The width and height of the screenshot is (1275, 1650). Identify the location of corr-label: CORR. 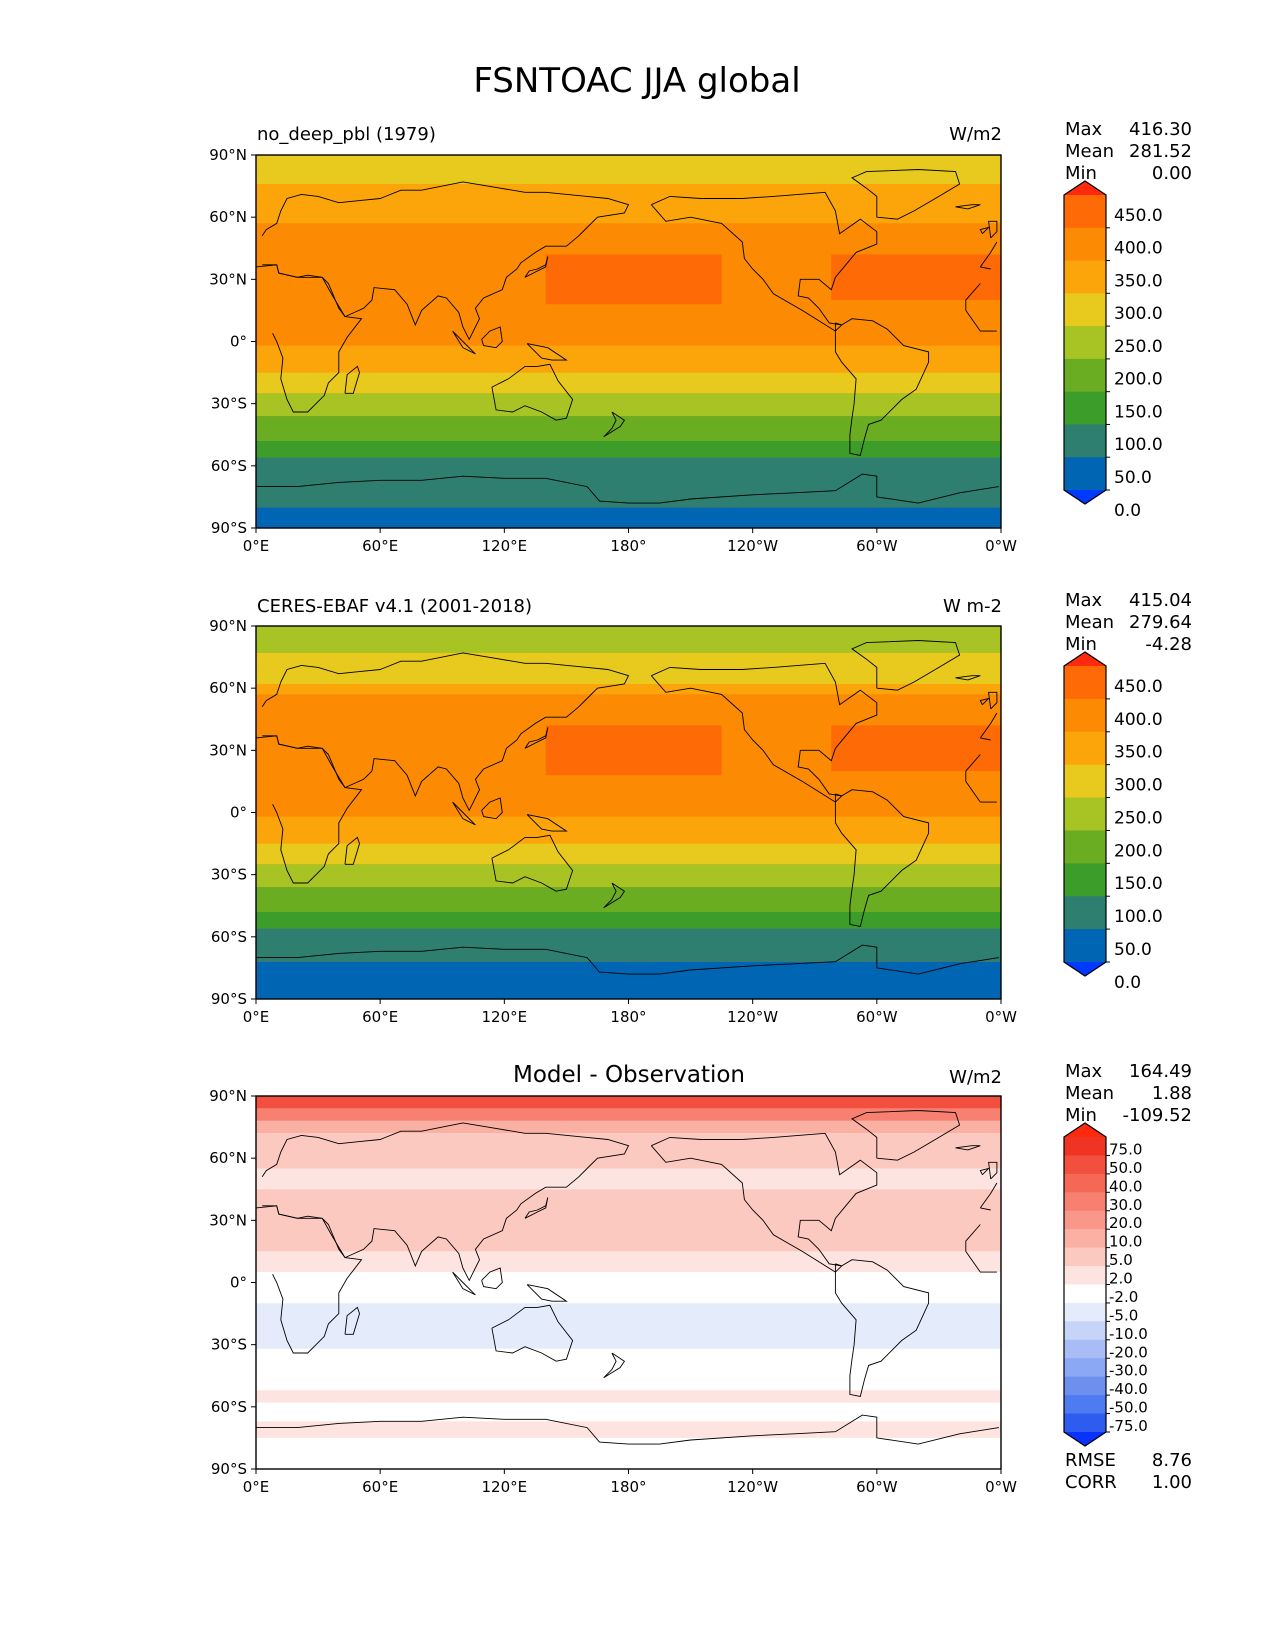
(1091, 1482).